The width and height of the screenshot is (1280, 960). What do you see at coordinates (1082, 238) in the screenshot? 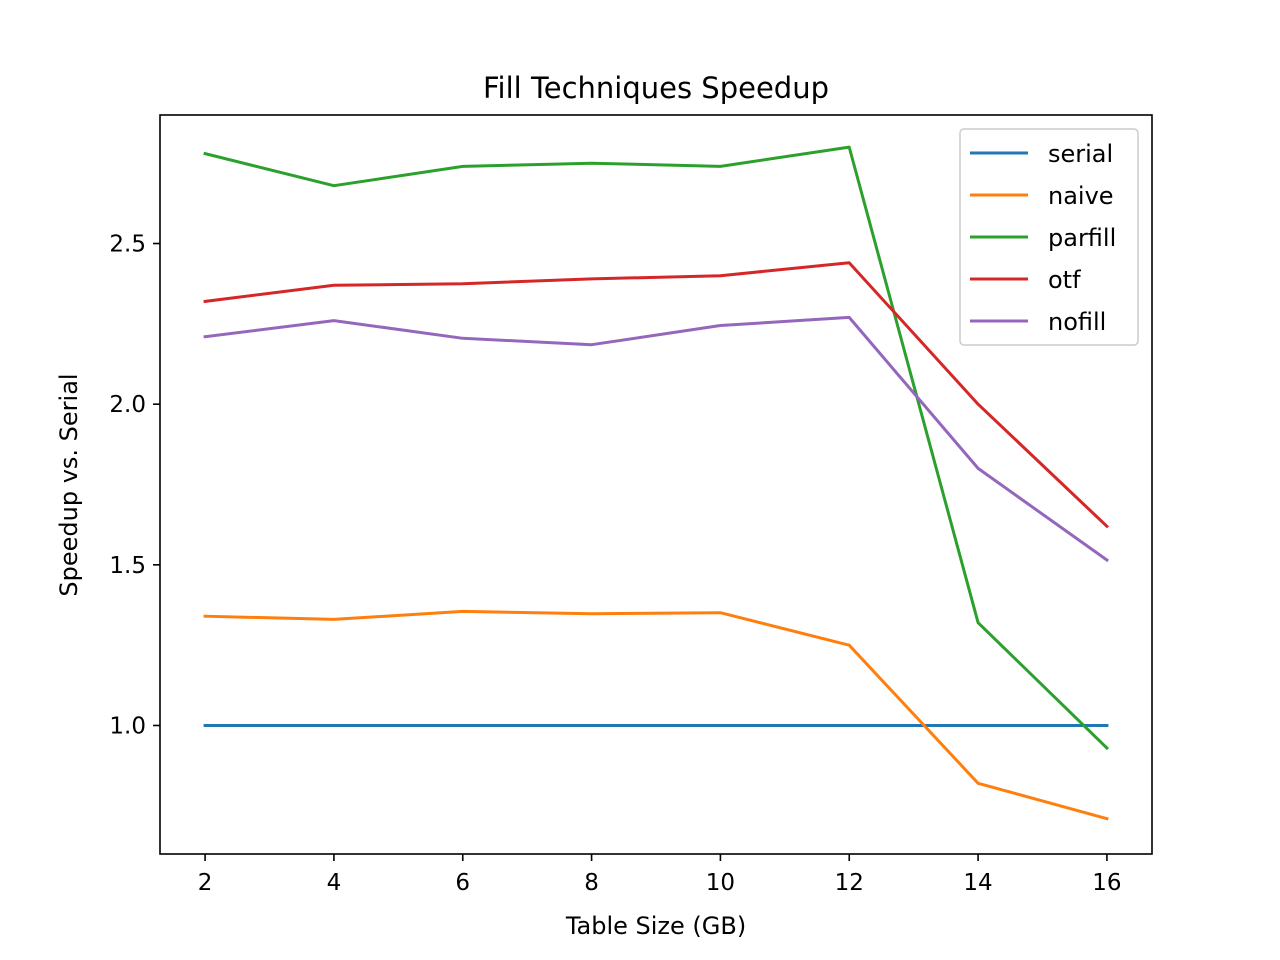
I see `legend-label-parfill: parfill` at bounding box center [1082, 238].